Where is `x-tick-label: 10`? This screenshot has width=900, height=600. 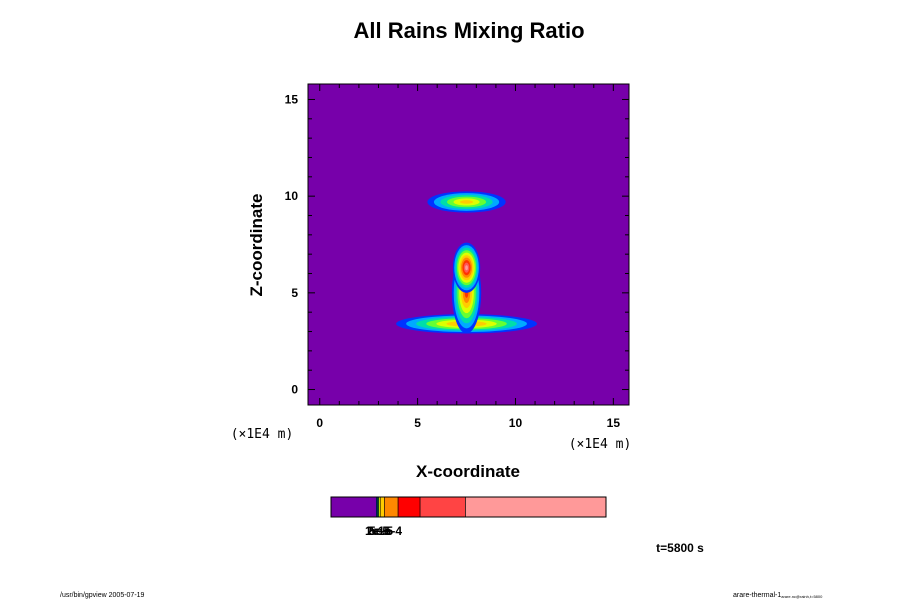 x-tick-label: 10 is located at coordinates (516, 423).